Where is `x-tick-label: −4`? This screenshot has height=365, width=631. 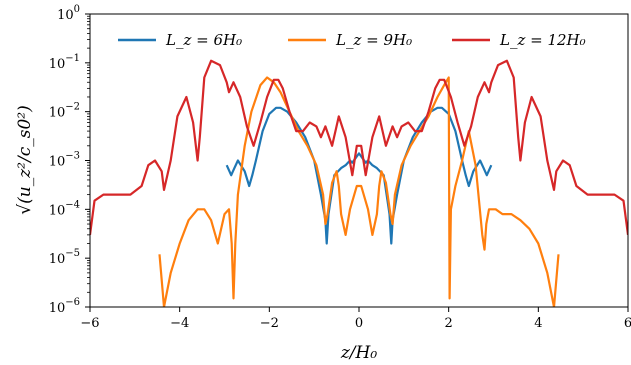 x-tick-label: −4 is located at coordinates (179, 323).